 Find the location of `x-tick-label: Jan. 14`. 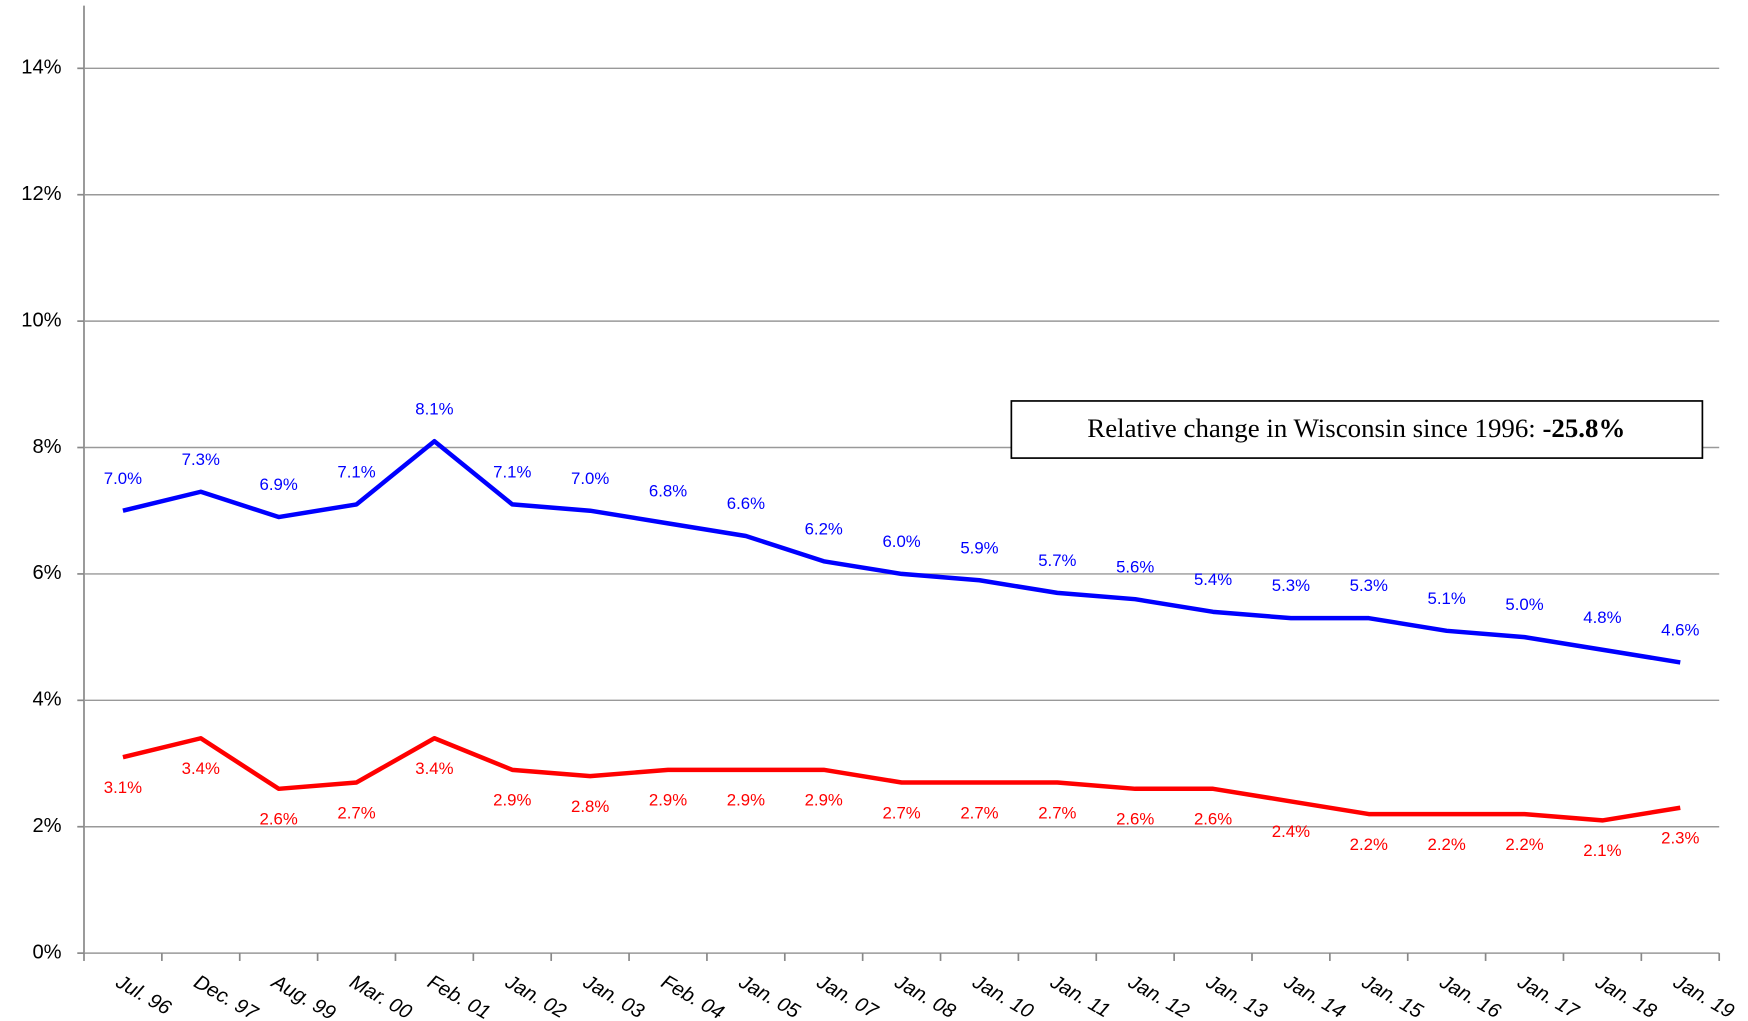

x-tick-label: Jan. 14 is located at coordinates (1313, 996).